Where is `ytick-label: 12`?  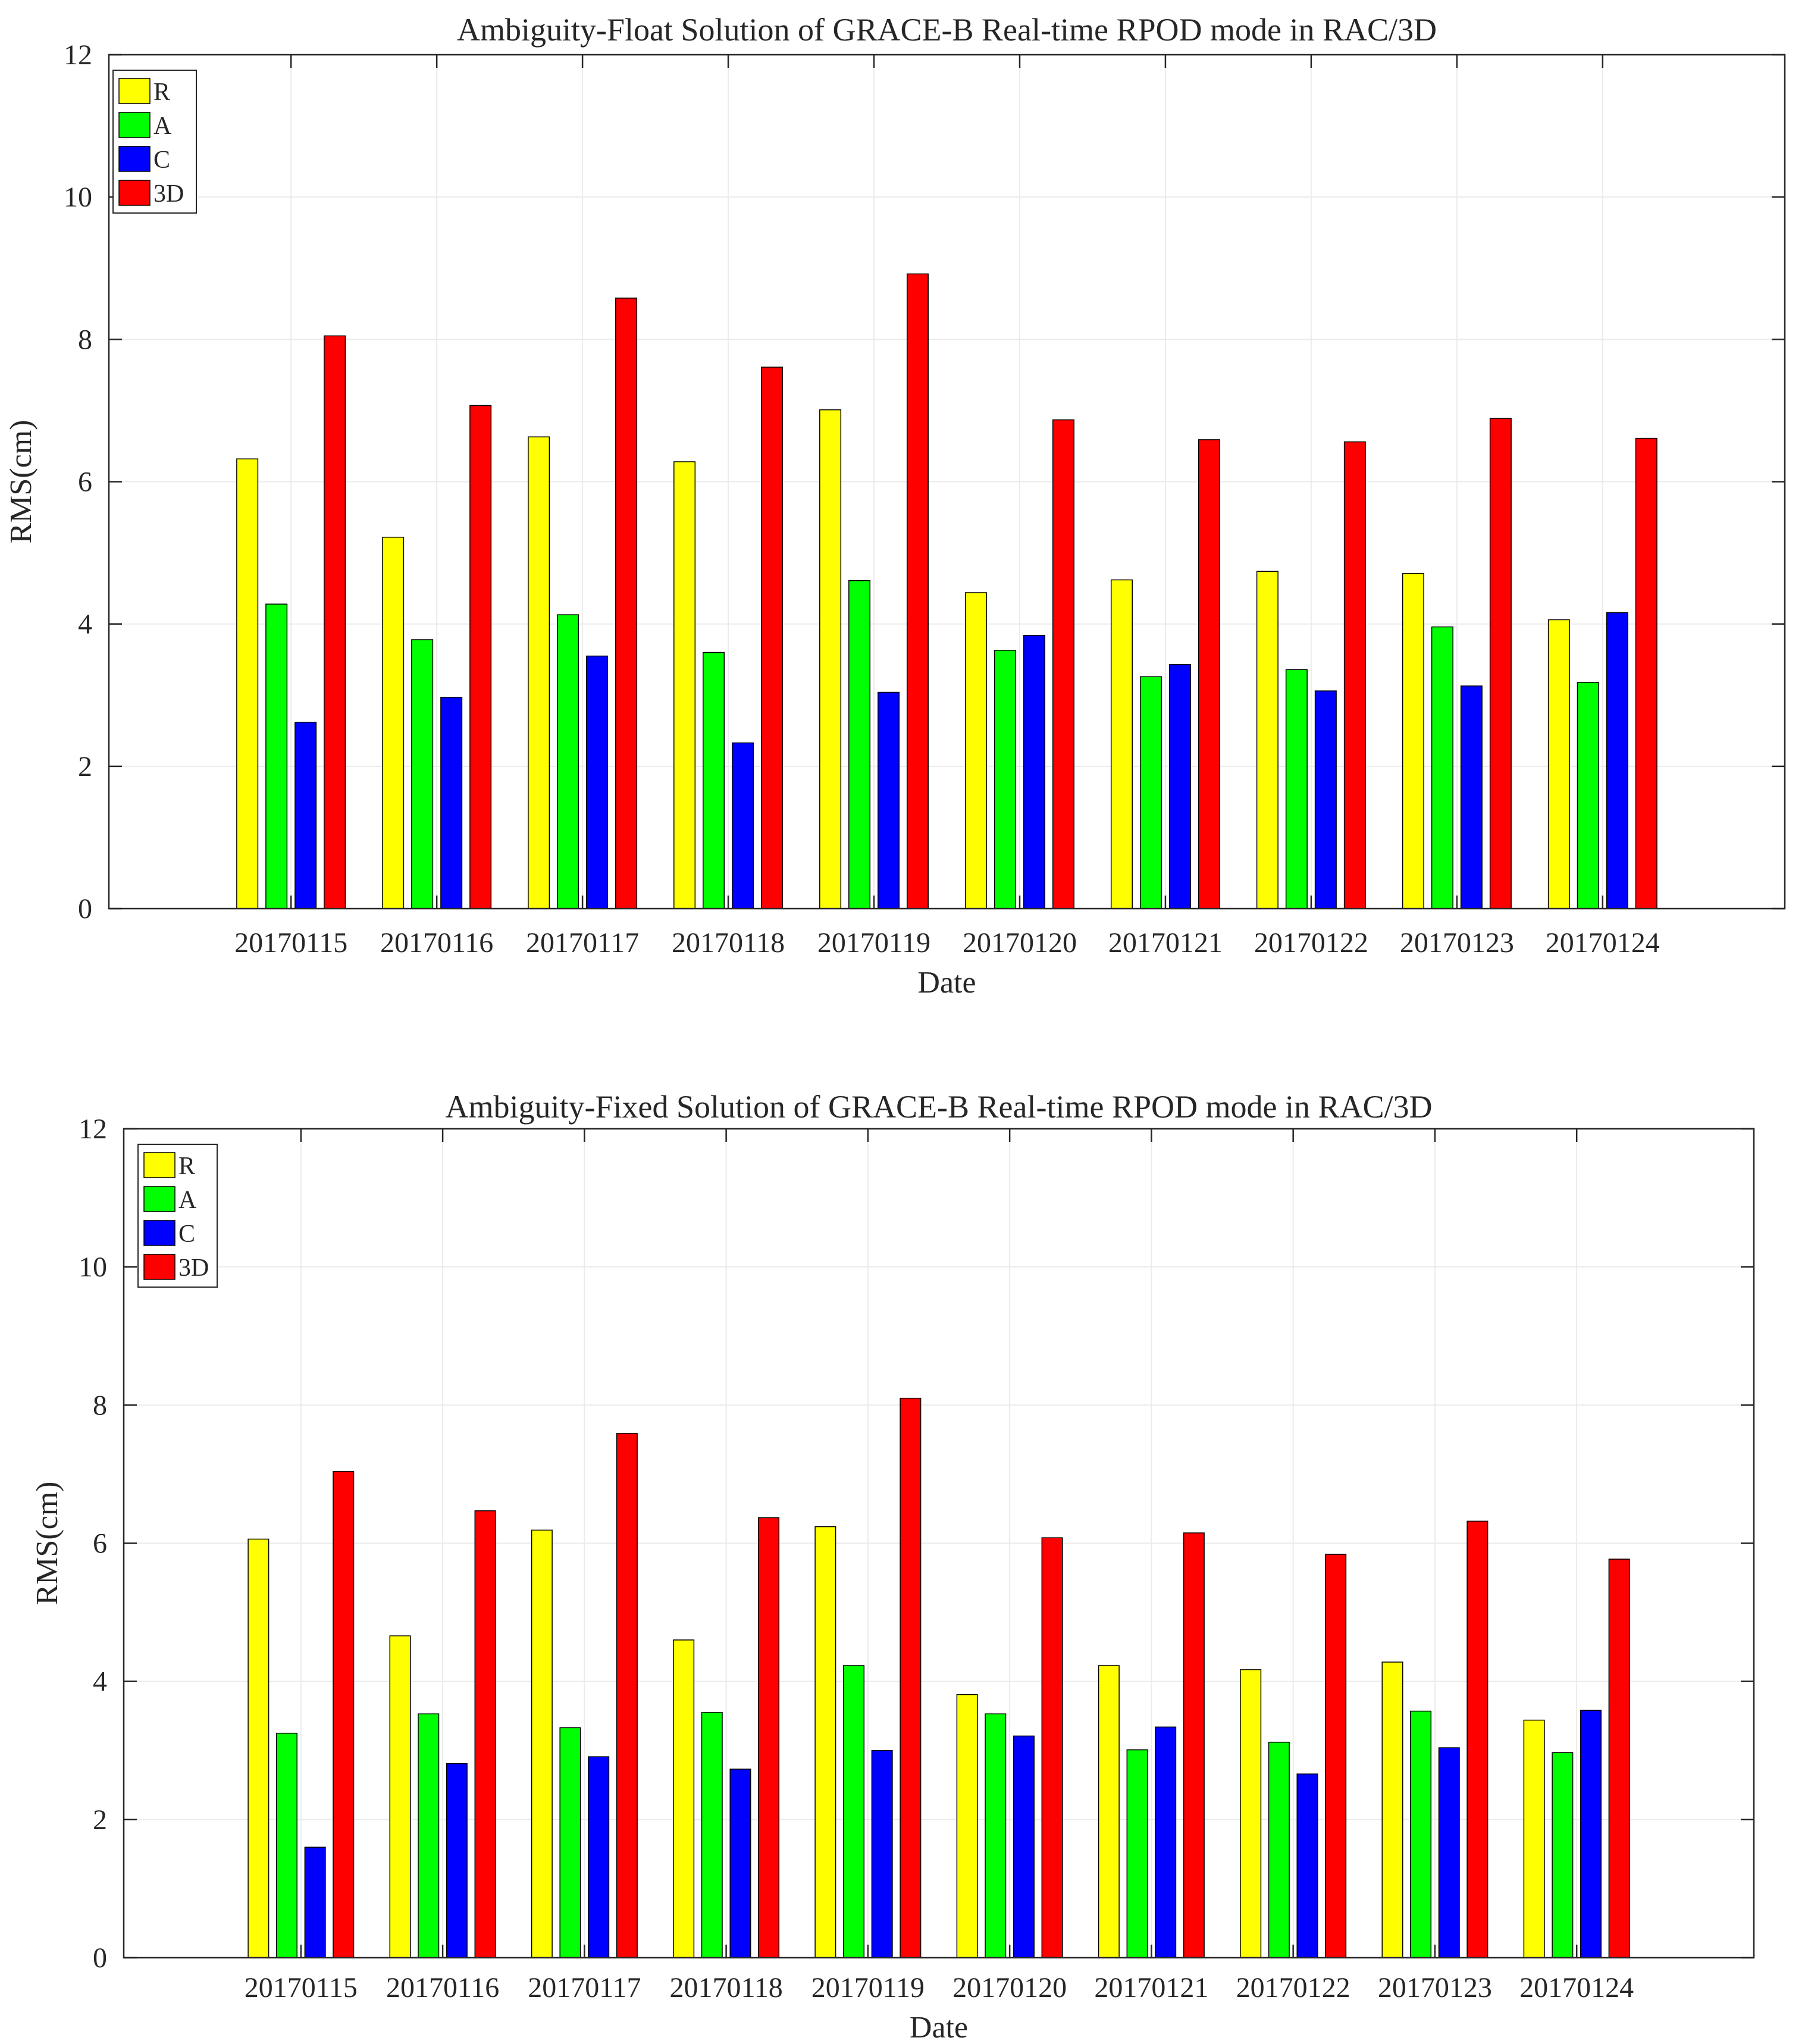
ytick-label: 12 is located at coordinates (78, 55).